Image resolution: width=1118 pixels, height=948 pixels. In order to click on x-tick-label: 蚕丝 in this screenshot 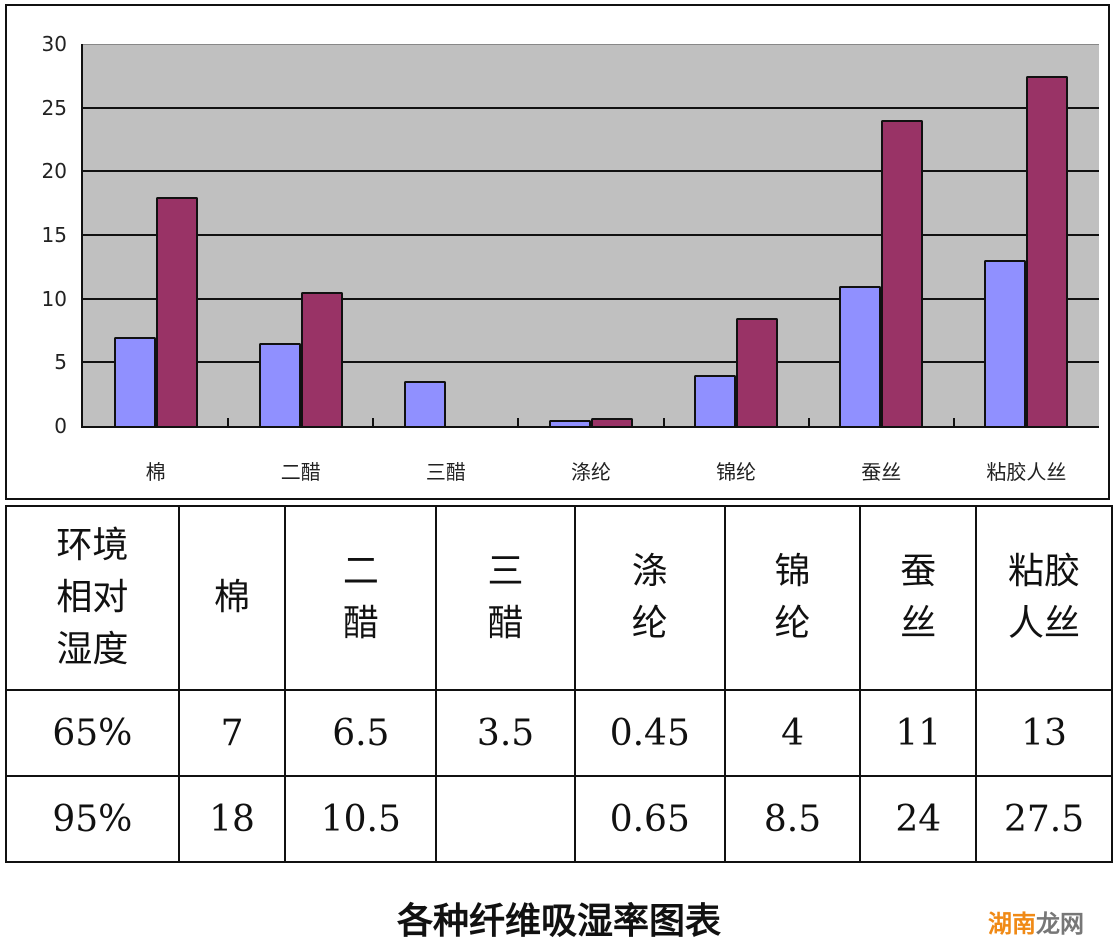, I will do `click(881, 472)`.